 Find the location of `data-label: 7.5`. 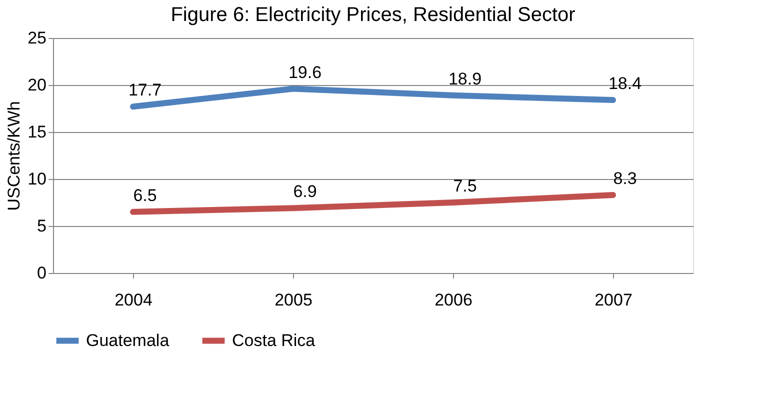

data-label: 7.5 is located at coordinates (465, 186).